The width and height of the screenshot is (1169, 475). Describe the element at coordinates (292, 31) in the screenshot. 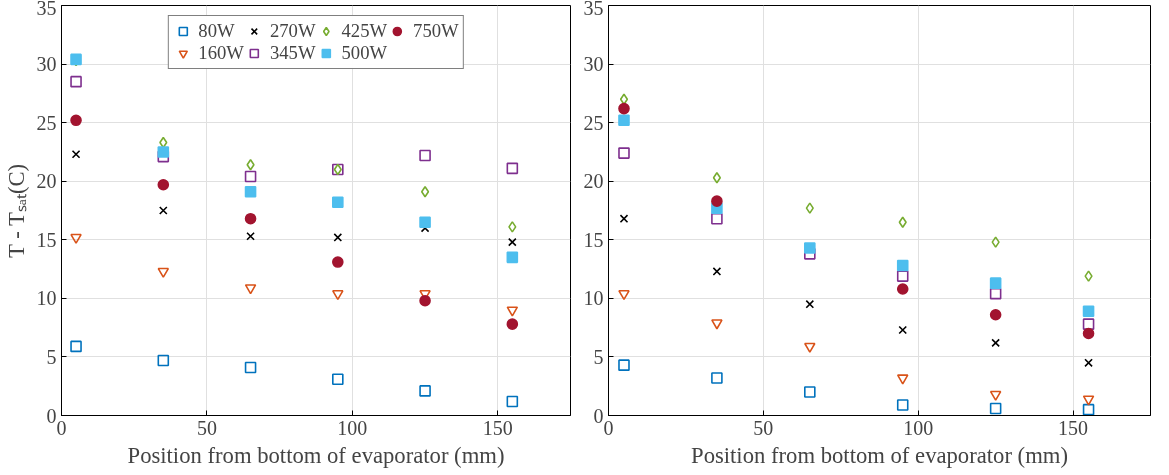

I see `legend-label: 270W` at that location.